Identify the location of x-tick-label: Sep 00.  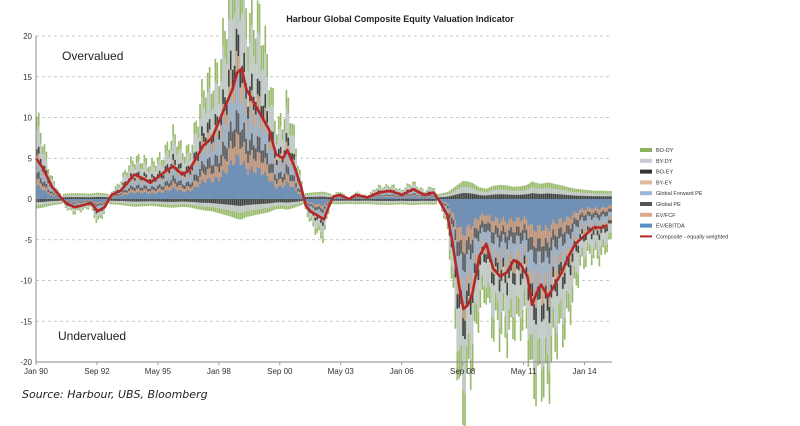
(280, 371).